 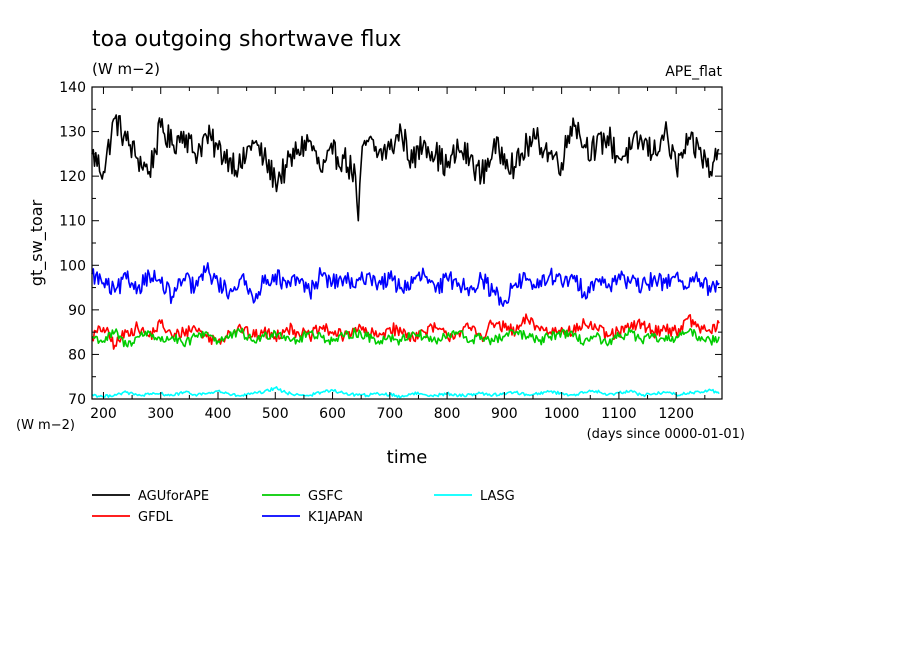 I want to click on legend-label-k1japan: K1JAPAN, so click(x=335, y=517).